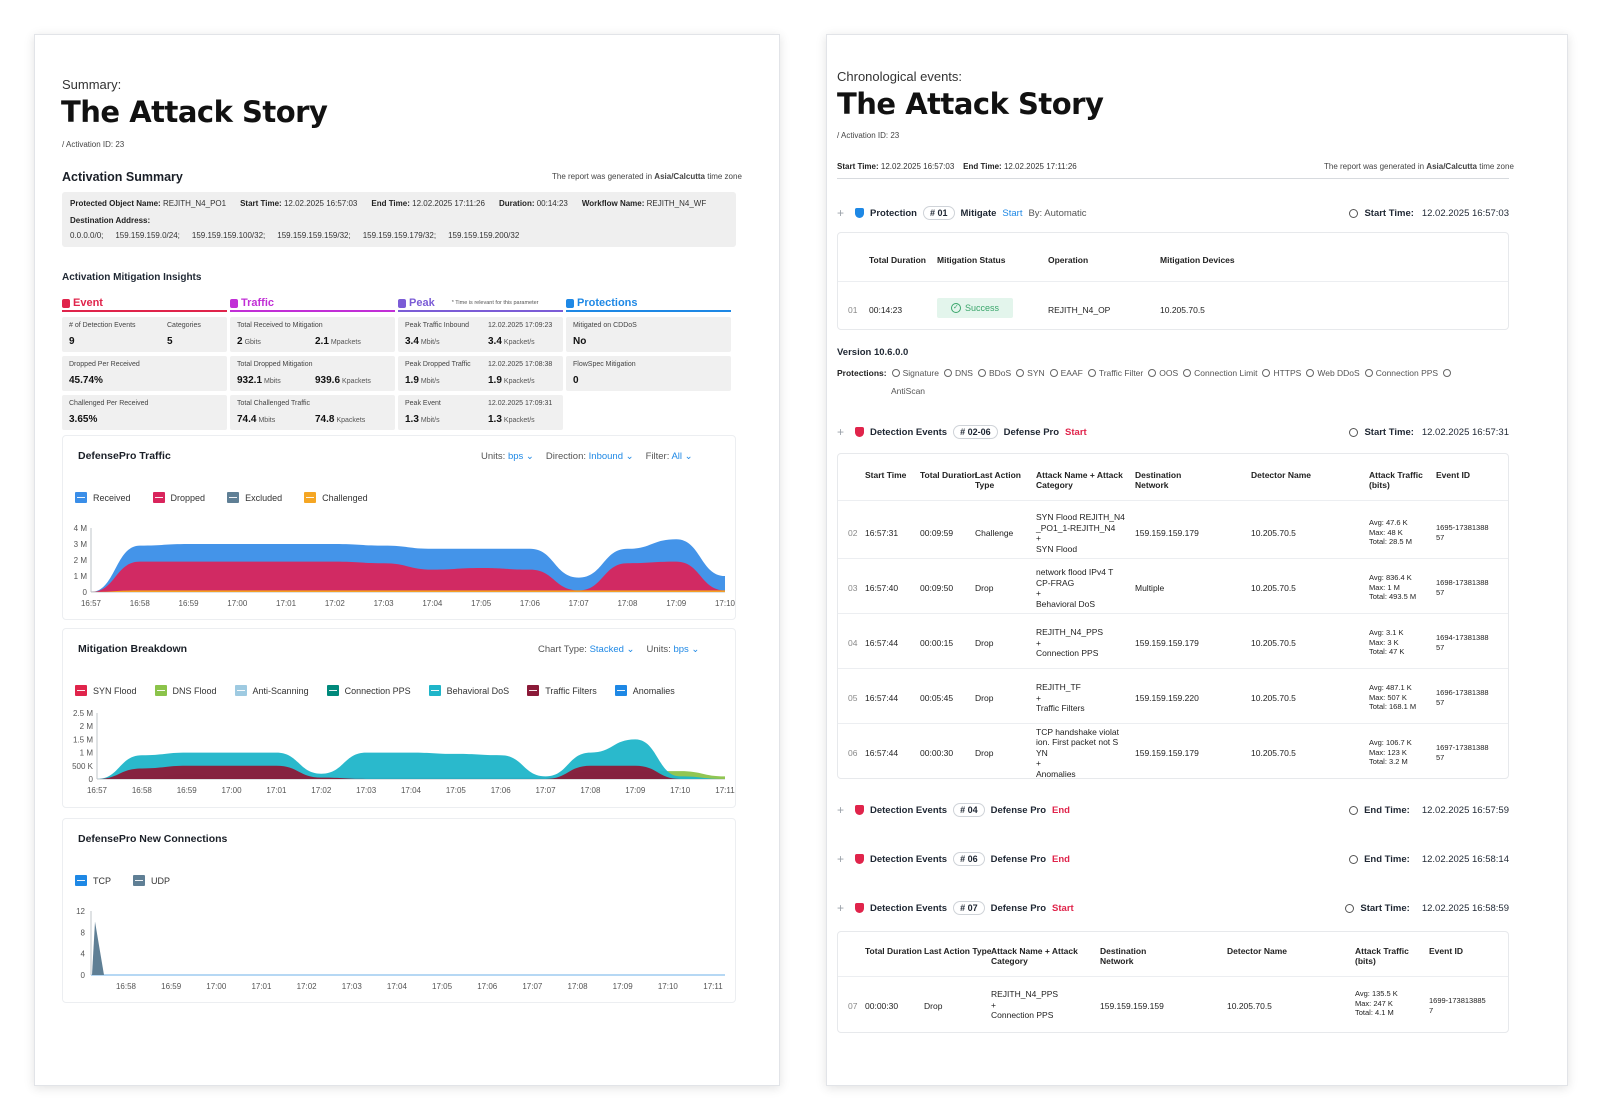 The height and width of the screenshot is (1115, 1600). What do you see at coordinates (859, 432) in the screenshot?
I see `shield-icon` at bounding box center [859, 432].